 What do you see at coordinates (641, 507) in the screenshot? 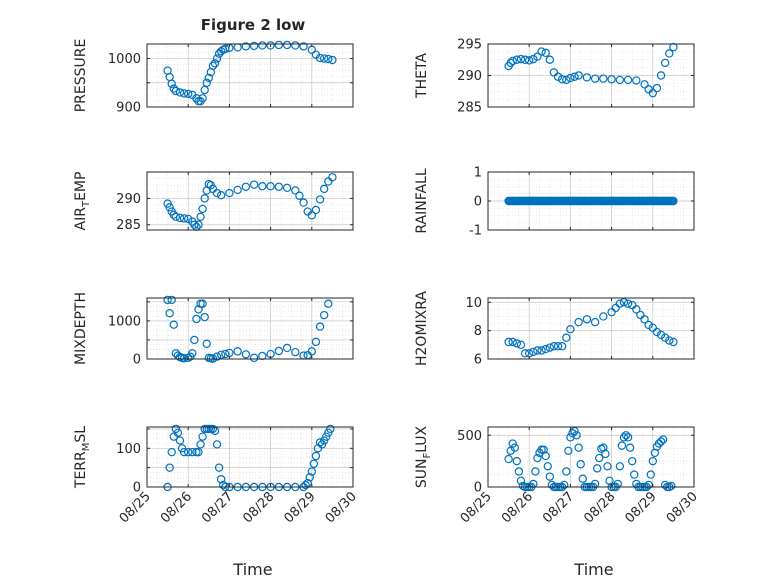
I see `x-tick-label: 08/29` at bounding box center [641, 507].